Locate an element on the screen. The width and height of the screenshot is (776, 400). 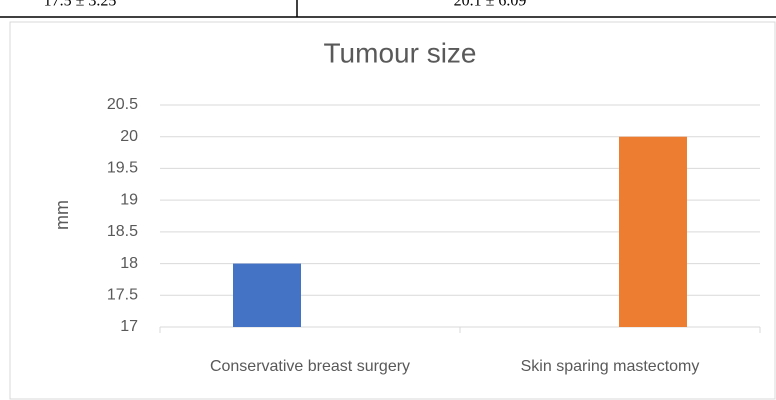
y-tick-label: 20.5 is located at coordinates (122, 104).